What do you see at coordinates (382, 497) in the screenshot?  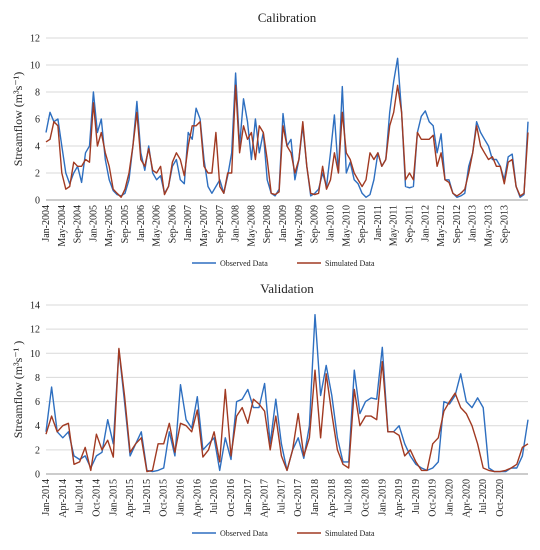 I see `x-tick-label: Jan-2019` at bounding box center [382, 497].